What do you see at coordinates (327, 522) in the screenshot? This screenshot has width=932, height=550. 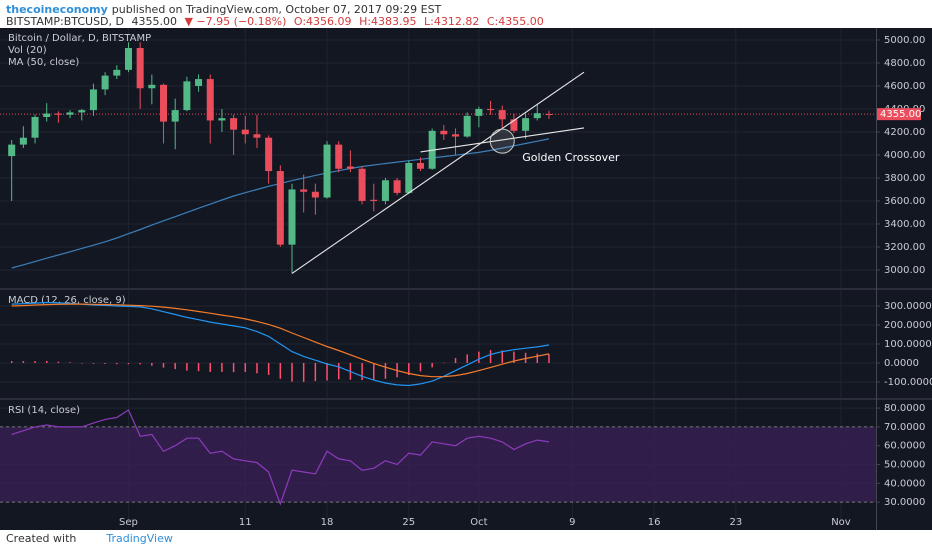 I see `x-tick-label: 18` at bounding box center [327, 522].